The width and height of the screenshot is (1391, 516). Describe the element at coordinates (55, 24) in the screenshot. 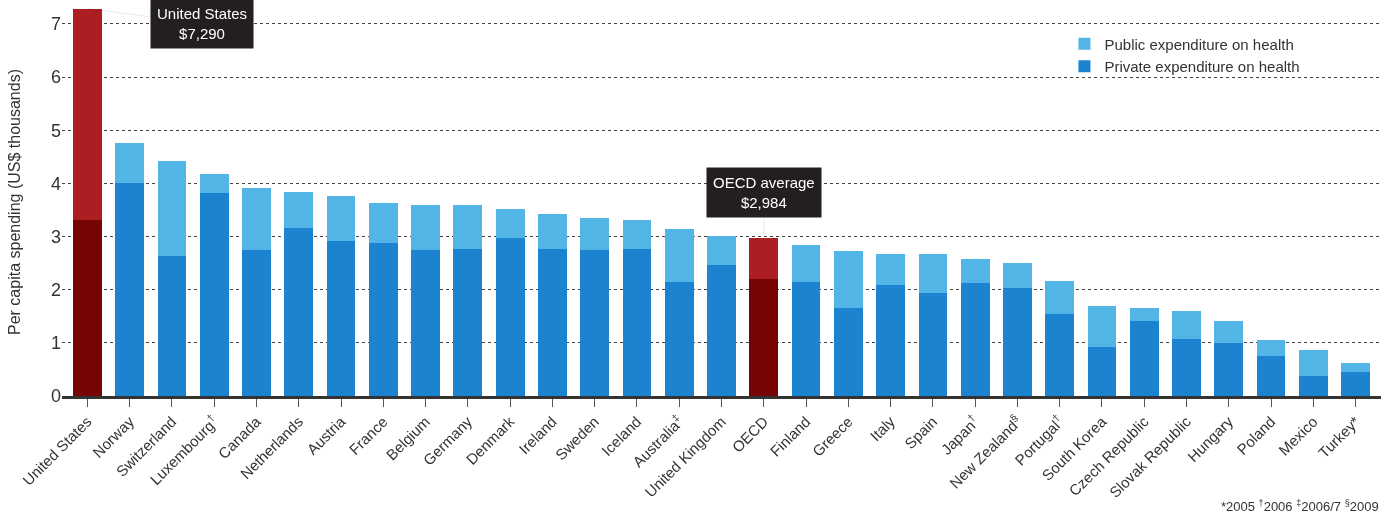

I see `y-tick-label: 7` at that location.